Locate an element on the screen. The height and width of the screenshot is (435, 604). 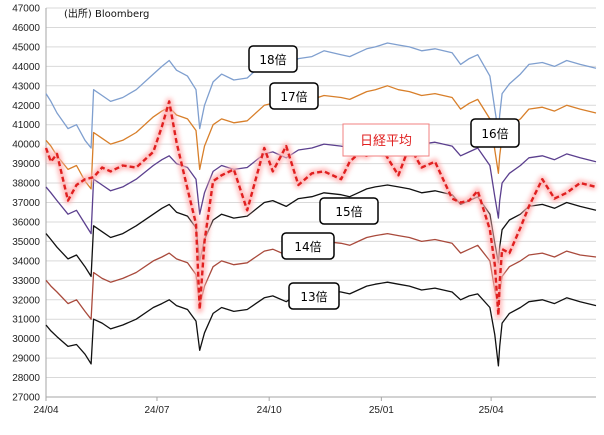
y-tick-label: 33000 is located at coordinates (26, 281).